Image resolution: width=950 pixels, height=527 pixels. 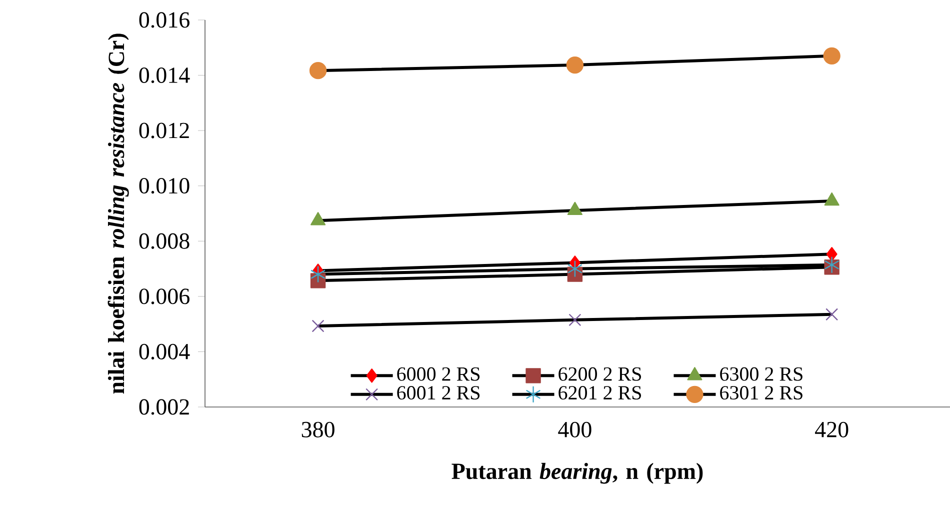 What do you see at coordinates (831, 430) in the screenshot?
I see `x-tick-label: 420` at bounding box center [831, 430].